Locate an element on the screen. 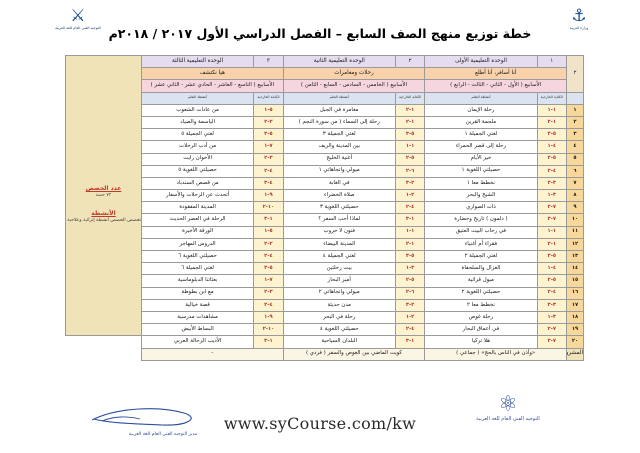  row-index: ١١ is located at coordinates (575, 232).